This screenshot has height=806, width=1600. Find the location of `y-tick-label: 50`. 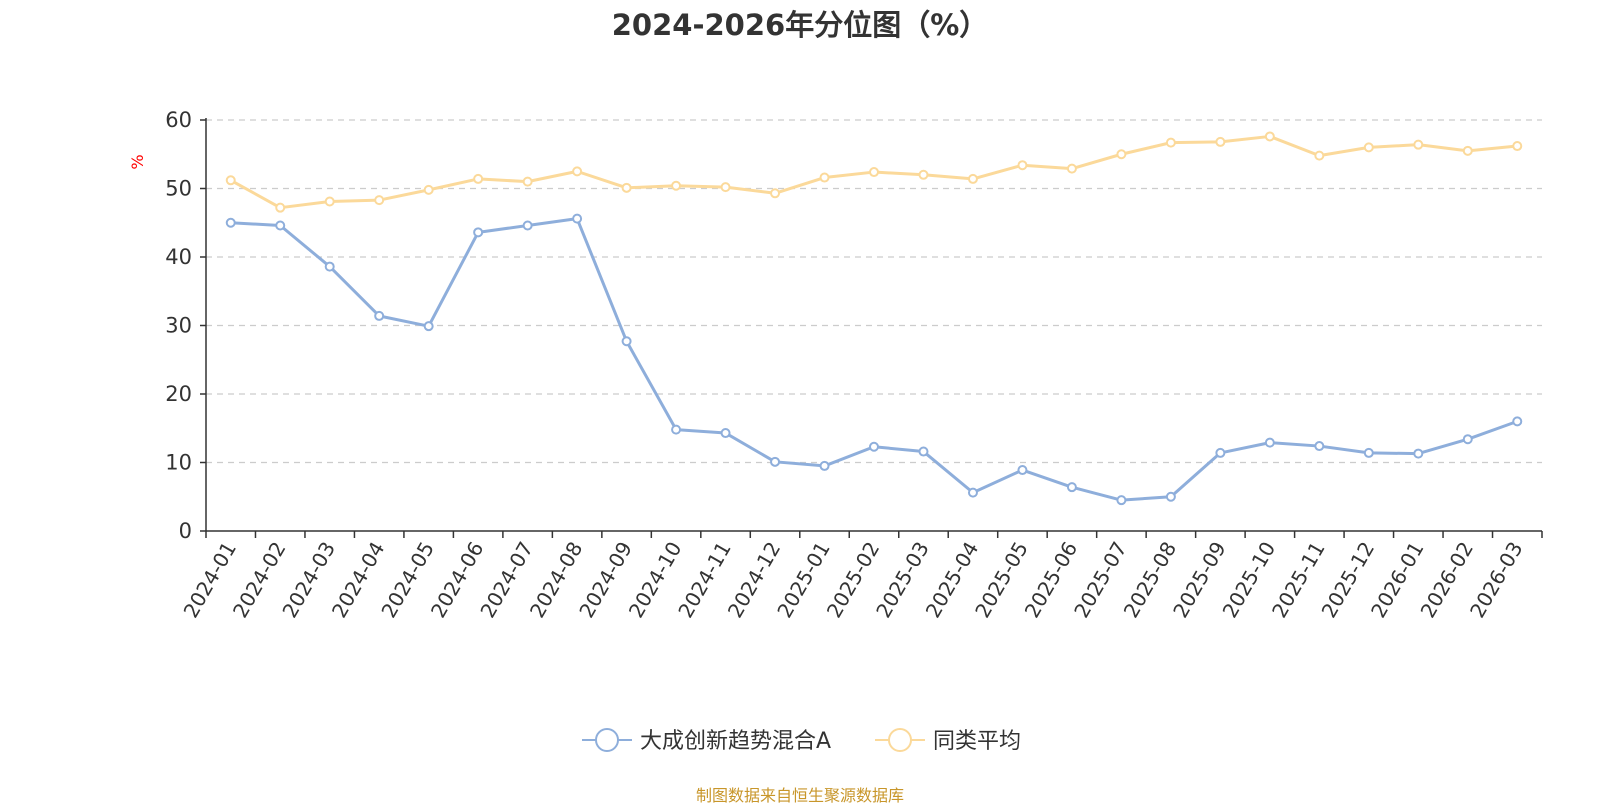

y-tick-label: 50 is located at coordinates (178, 189).